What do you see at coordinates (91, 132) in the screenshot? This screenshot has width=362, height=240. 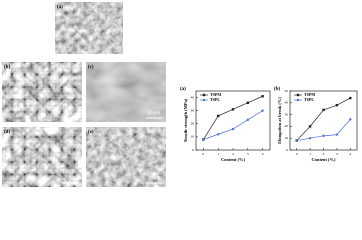 I see `image-label: (e)` at bounding box center [91, 132].